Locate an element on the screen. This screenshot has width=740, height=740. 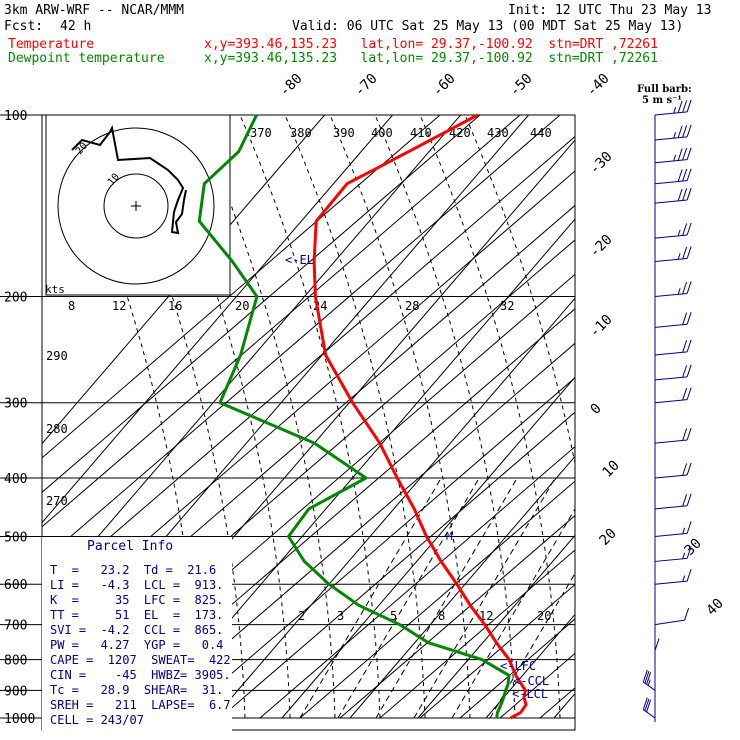
parcel-row-cape: CAPE = 1207 SWEAT= 422 is located at coordinates (140, 660).